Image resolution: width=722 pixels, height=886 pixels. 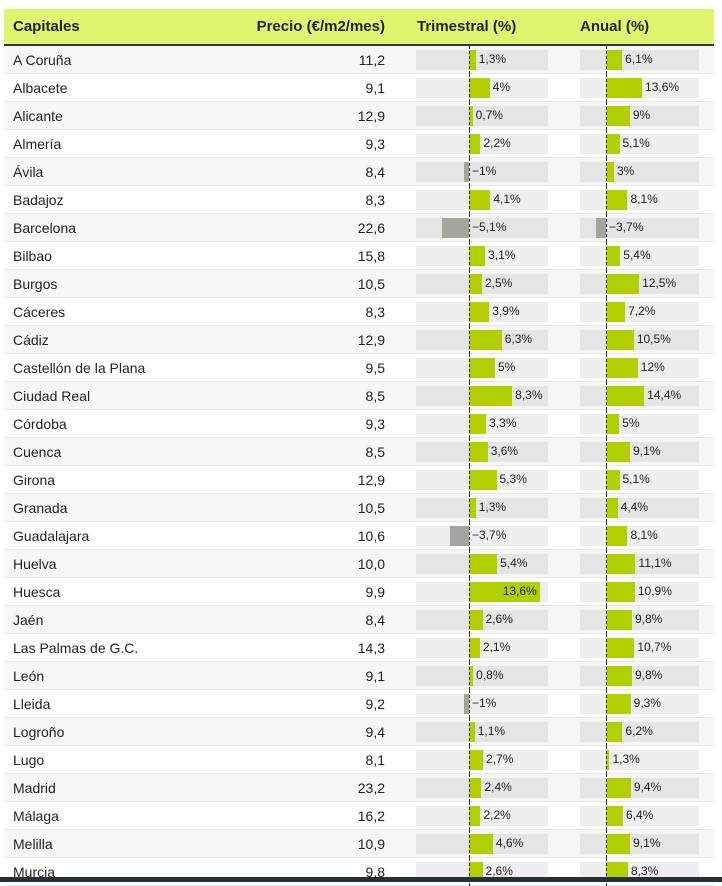 I want to click on table-row: Cáceres 8,3 3,9% 7,2%, so click(x=359, y=312).